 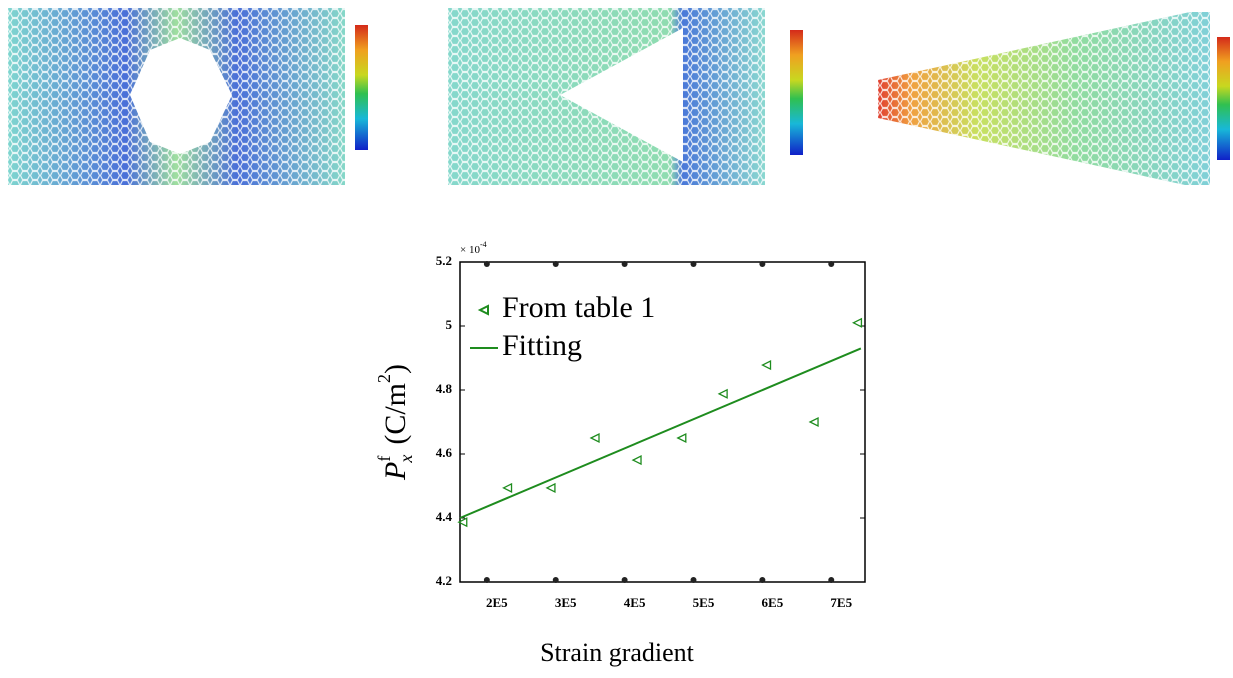 What do you see at coordinates (841, 602) in the screenshot?
I see `x-tick-label: 7E5` at bounding box center [841, 602].